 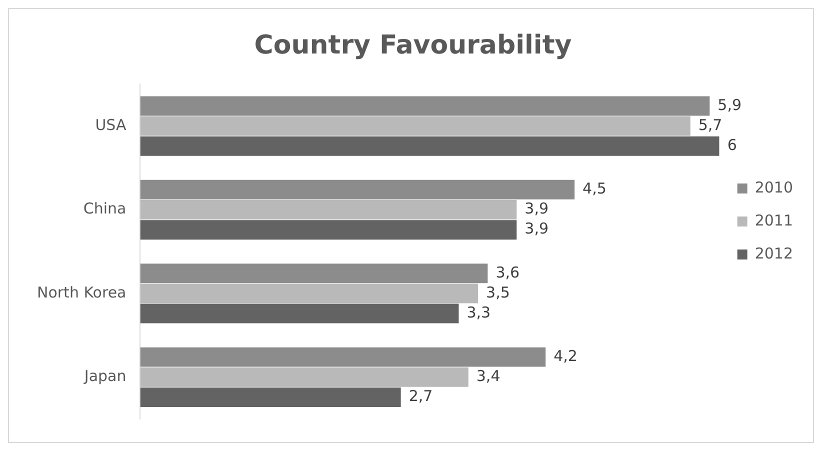 What do you see at coordinates (594, 189) in the screenshot?
I see `data-label: 4,5` at bounding box center [594, 189].